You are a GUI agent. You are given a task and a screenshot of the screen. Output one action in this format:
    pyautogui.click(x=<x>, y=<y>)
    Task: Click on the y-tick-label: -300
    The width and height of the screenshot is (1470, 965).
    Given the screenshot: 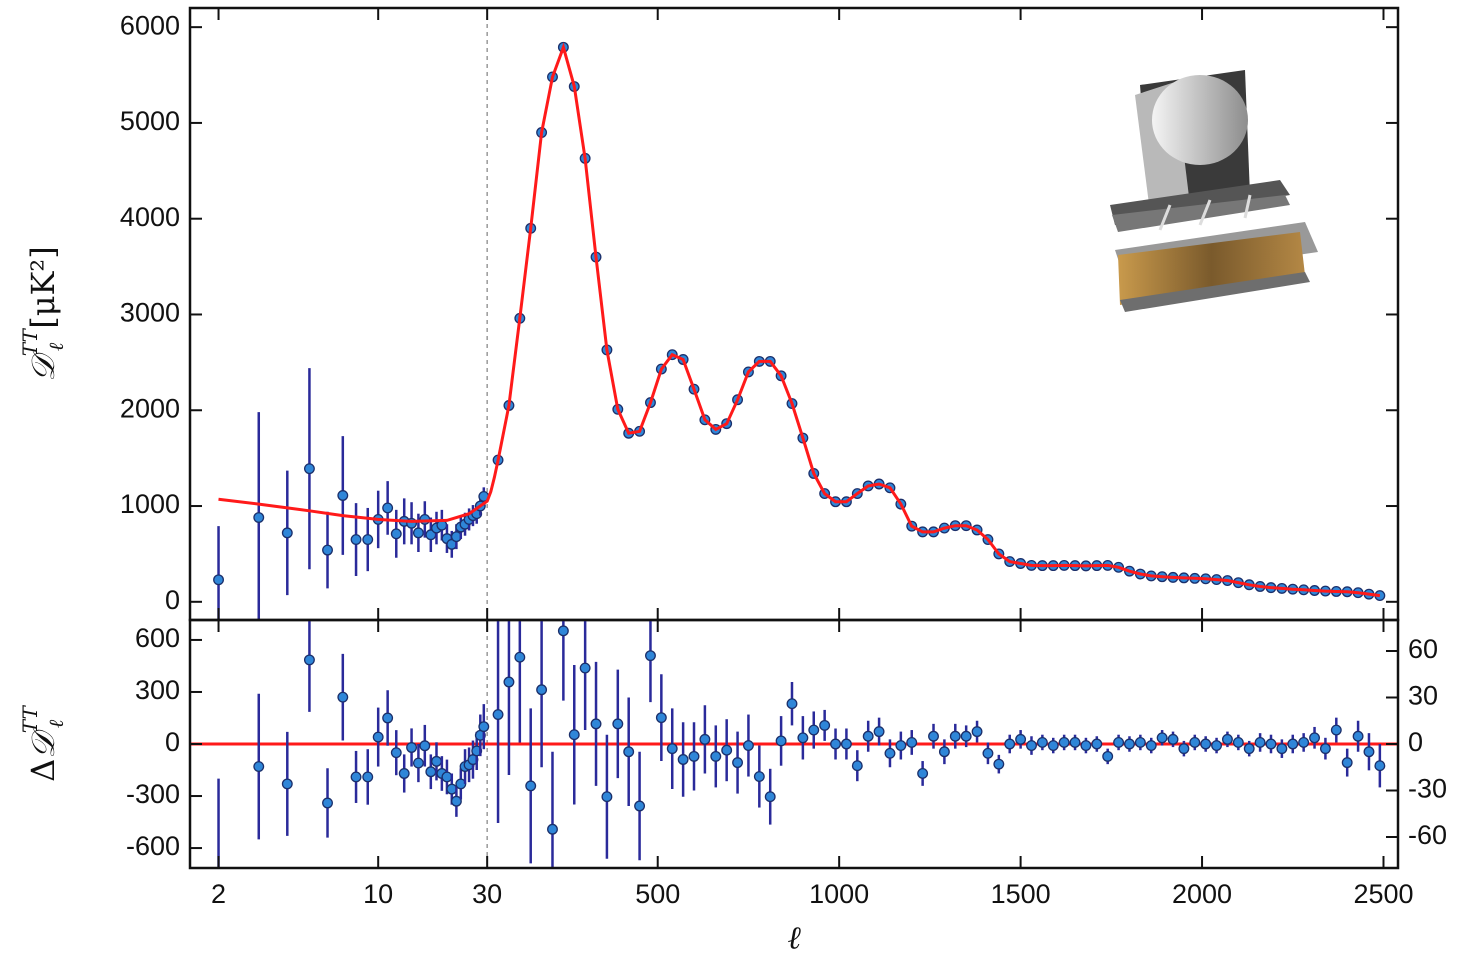 What is the action you would take?
    pyautogui.click(x=153, y=794)
    